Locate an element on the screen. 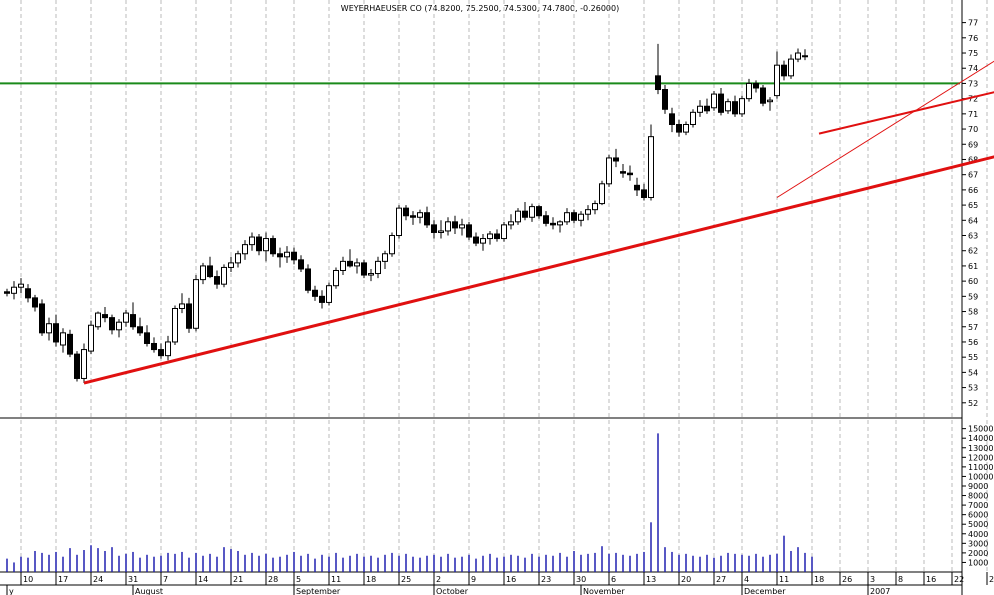 Image resolution: width=994 pixels, height=595 pixels. volume-tick-label: 8000 is located at coordinates (978, 496).